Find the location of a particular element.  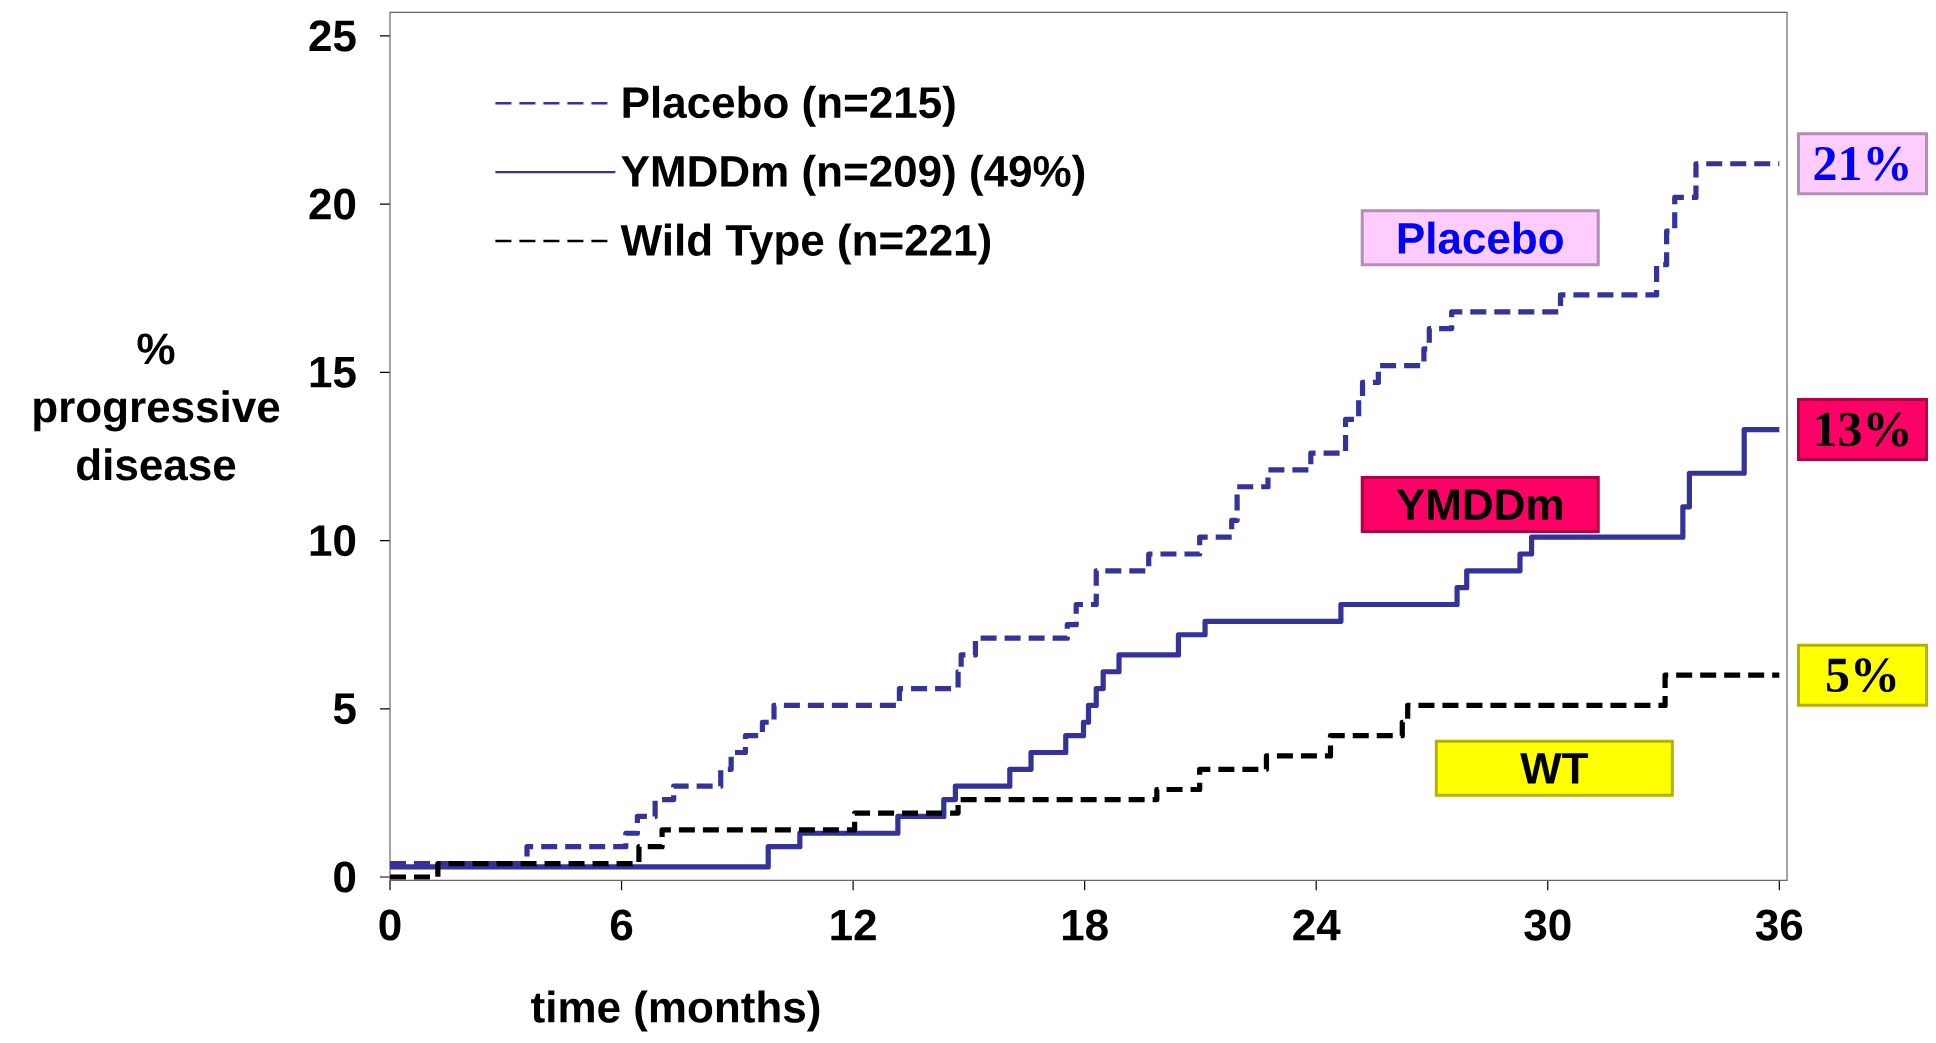

y-axis-title: % progressive disease is located at coordinates (157, 407).